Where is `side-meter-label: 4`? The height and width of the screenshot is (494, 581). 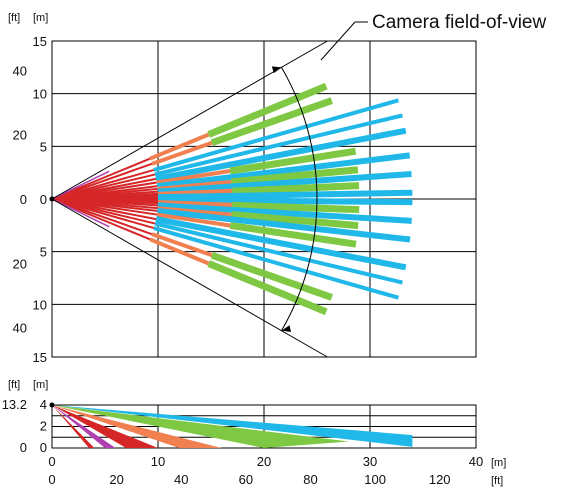 side-meter-label: 4 is located at coordinates (43, 404).